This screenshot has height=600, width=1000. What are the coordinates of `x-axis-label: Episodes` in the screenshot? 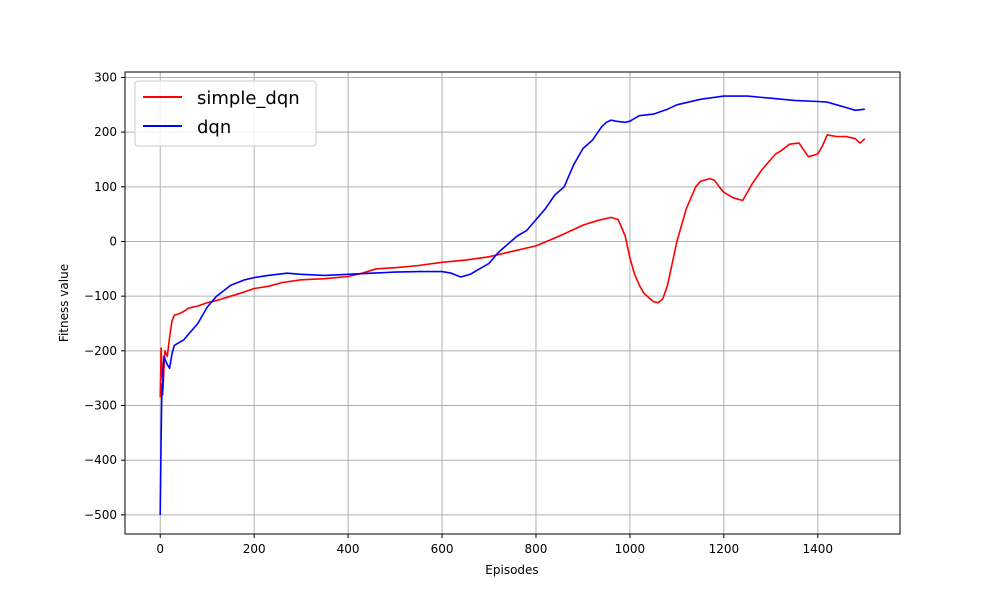 It's located at (511, 570).